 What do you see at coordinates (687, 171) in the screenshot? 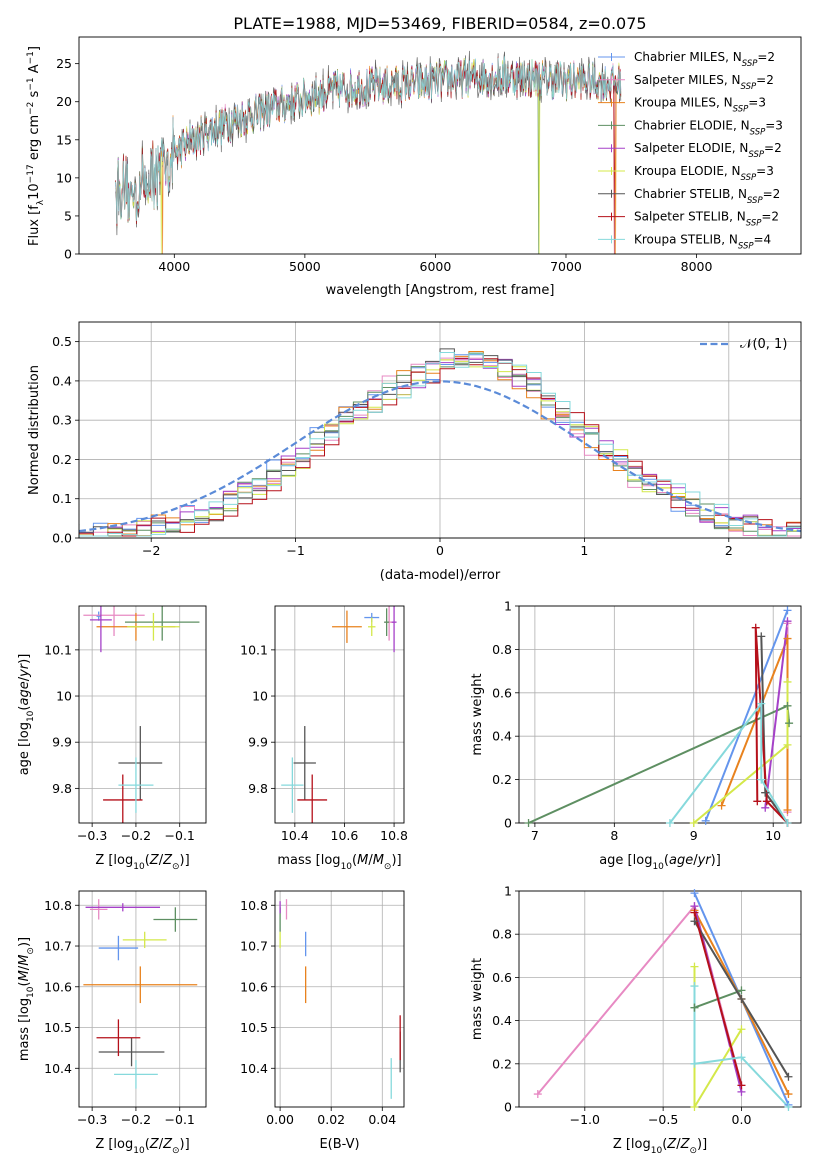
I see `legend-label-main: Kroupa ELODIE, N` at bounding box center [687, 171].